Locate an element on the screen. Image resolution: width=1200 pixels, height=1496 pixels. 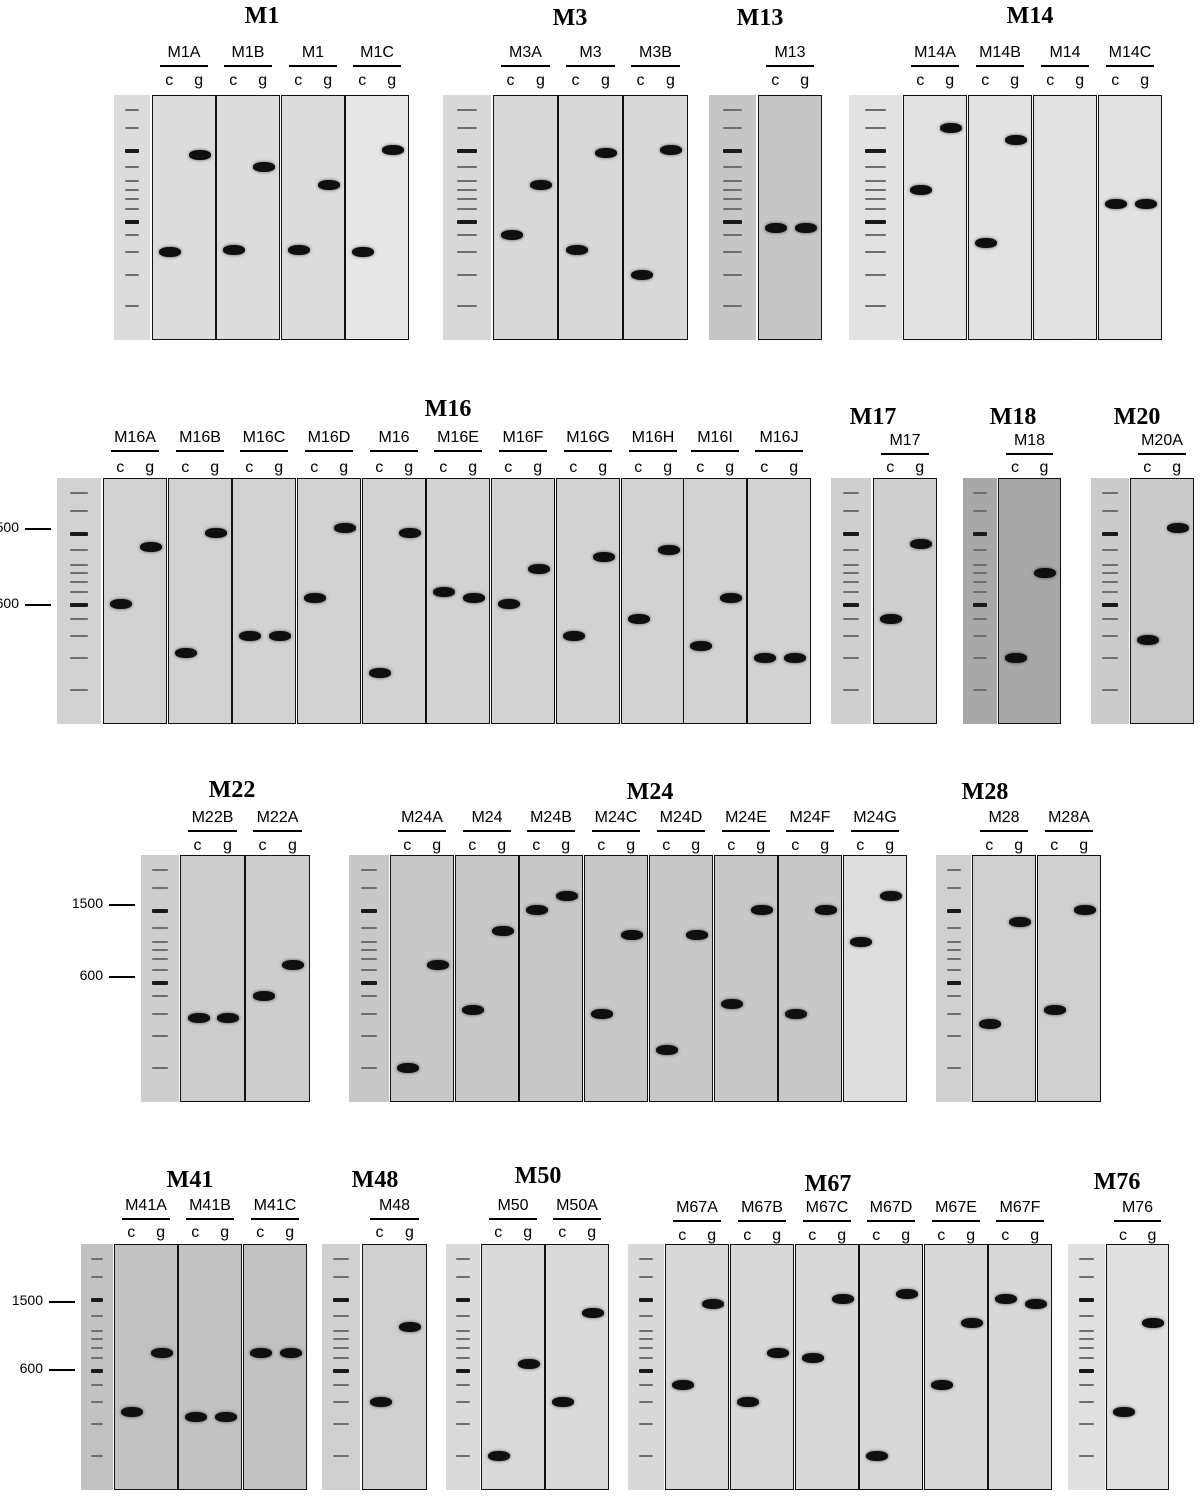
lane-label: M20A is located at coordinates (1162, 440).